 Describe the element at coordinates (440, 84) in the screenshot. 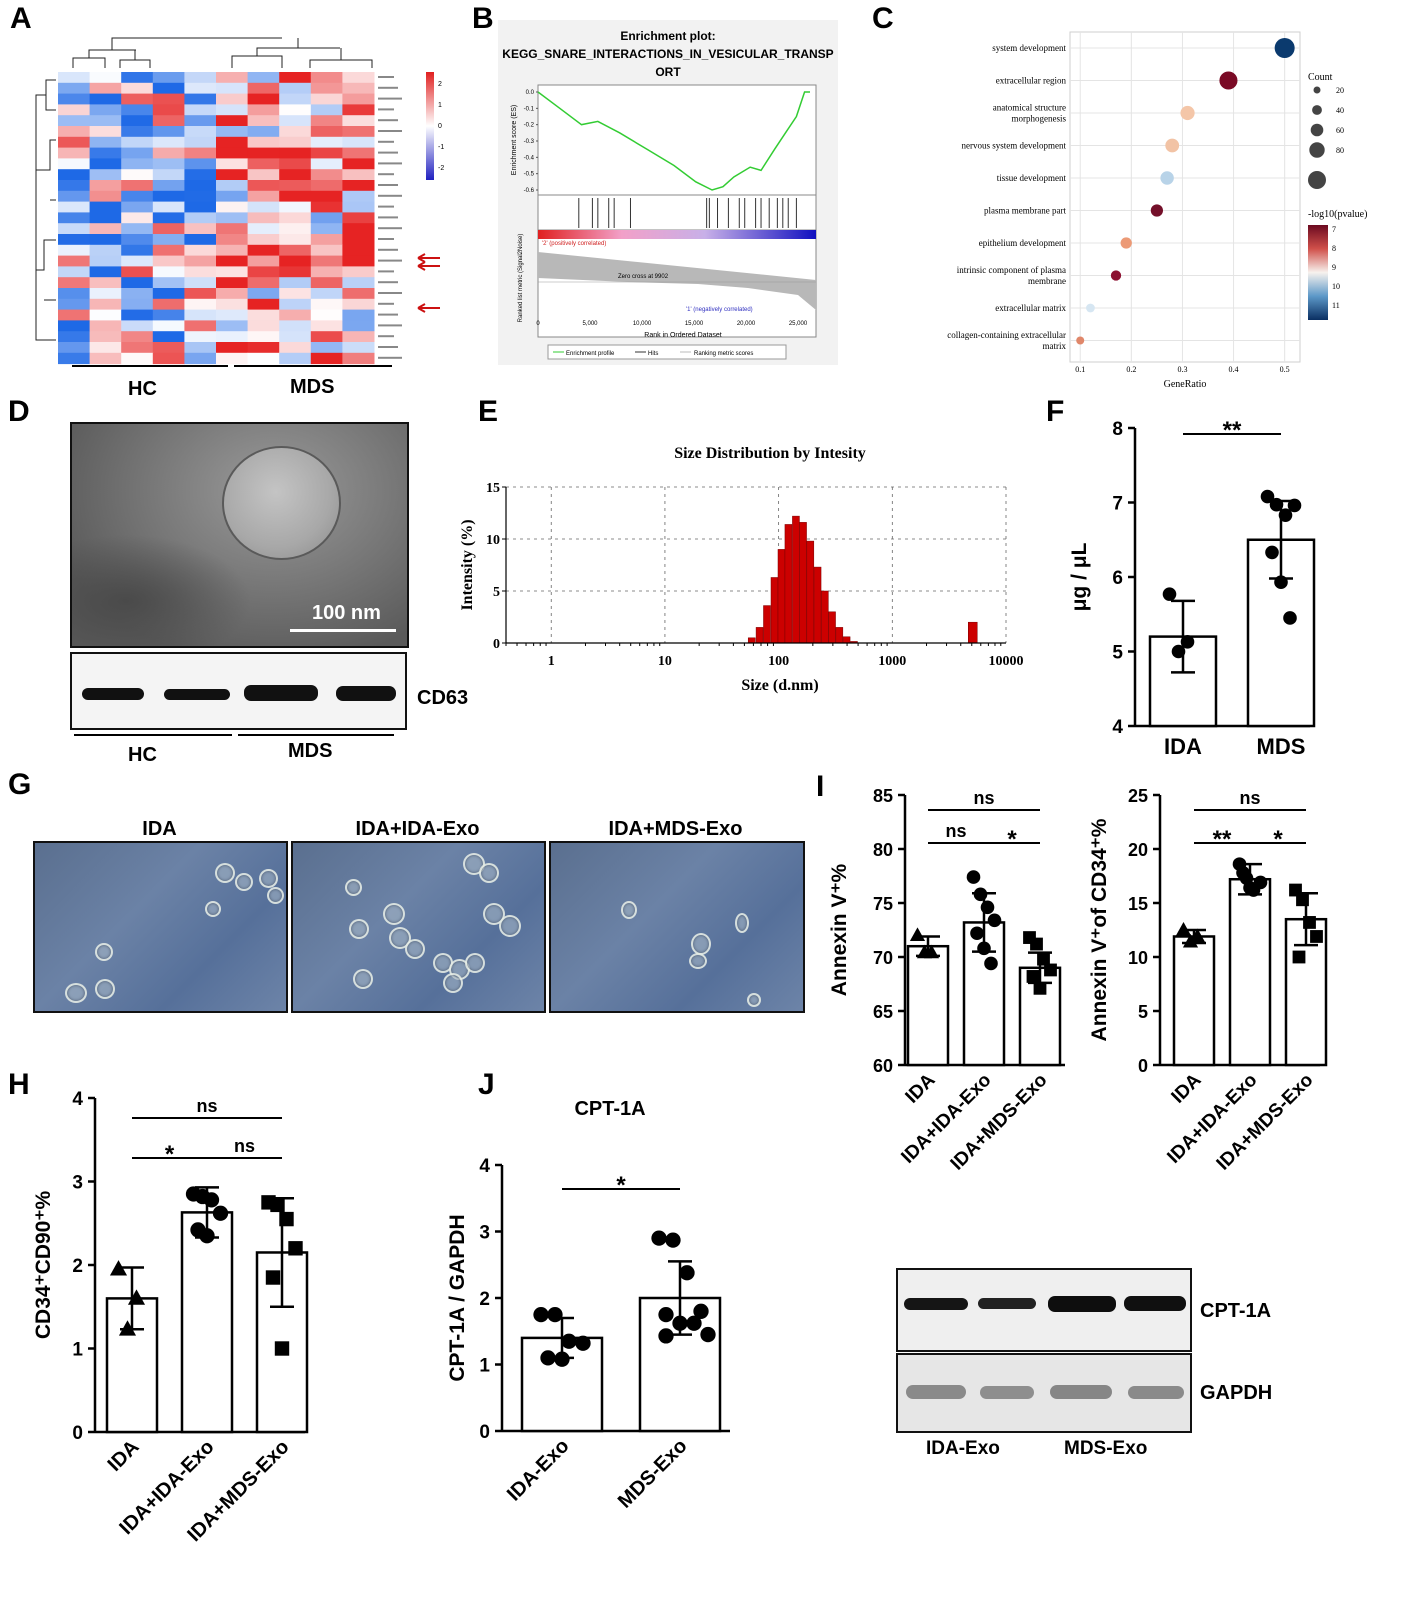

I see `heatmap-colorbar-tick: 2` at that location.